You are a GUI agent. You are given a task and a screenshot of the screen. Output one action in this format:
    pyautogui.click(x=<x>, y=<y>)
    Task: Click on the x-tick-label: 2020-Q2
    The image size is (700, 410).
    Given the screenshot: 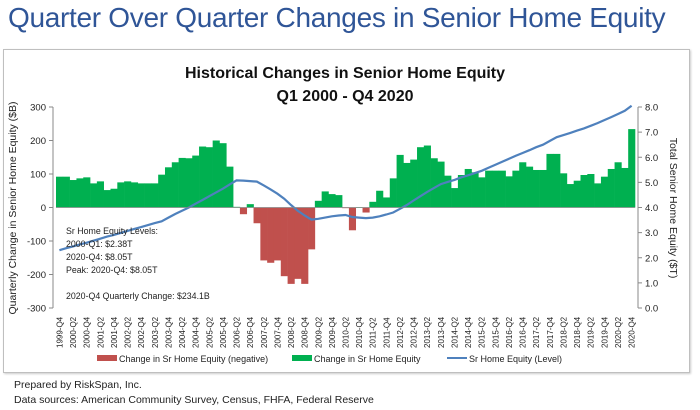 What is the action you would take?
    pyautogui.click(x=618, y=332)
    